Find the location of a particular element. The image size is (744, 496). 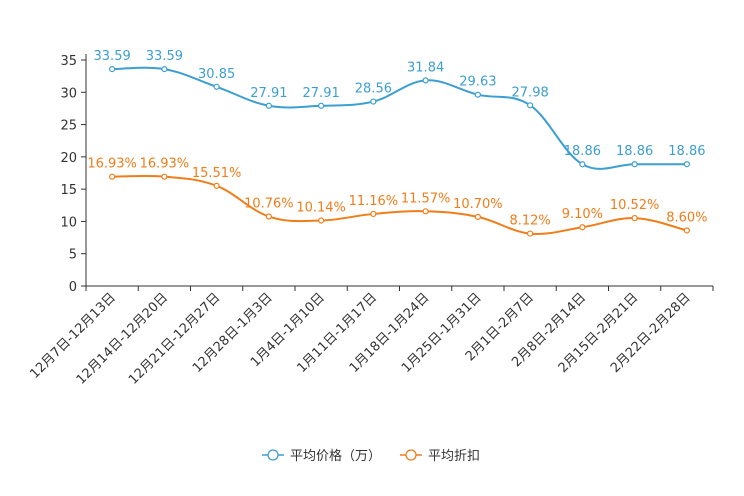

series-2-data-label: 8.12% is located at coordinates (529, 221).